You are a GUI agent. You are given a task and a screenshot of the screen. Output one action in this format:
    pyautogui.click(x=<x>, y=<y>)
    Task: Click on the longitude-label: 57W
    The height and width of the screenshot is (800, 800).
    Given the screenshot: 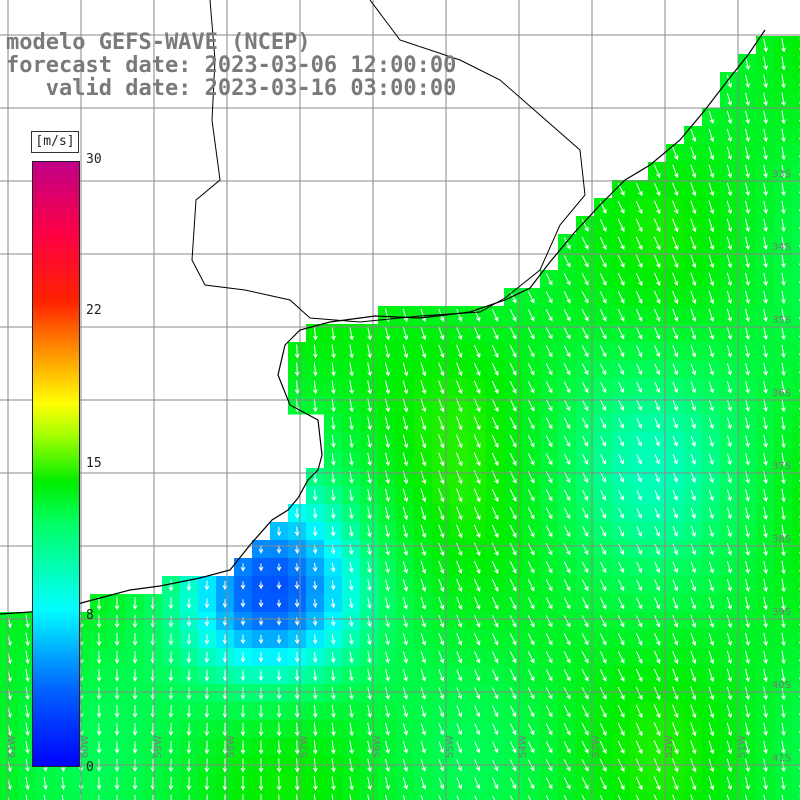 What is the action you would take?
    pyautogui.click(x=304, y=746)
    